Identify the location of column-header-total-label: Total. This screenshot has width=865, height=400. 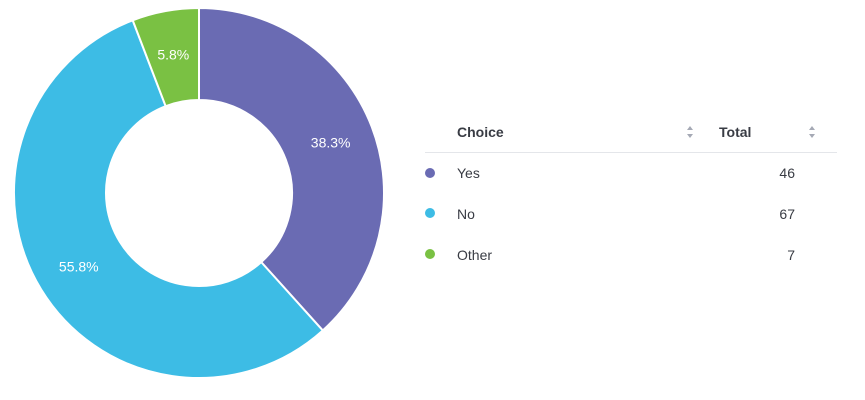
(735, 131).